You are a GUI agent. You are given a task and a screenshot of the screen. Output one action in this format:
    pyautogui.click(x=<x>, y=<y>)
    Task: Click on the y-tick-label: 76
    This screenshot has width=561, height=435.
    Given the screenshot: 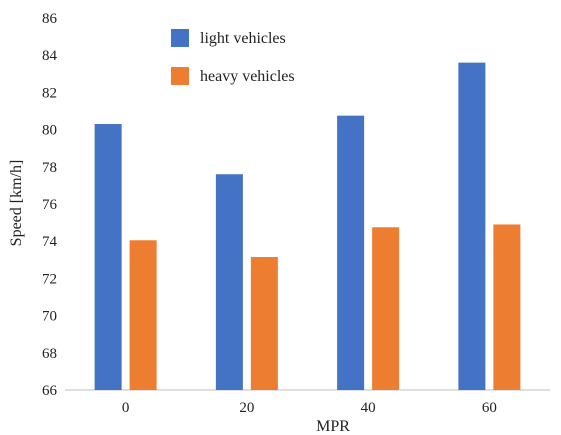 What is the action you would take?
    pyautogui.click(x=50, y=205)
    